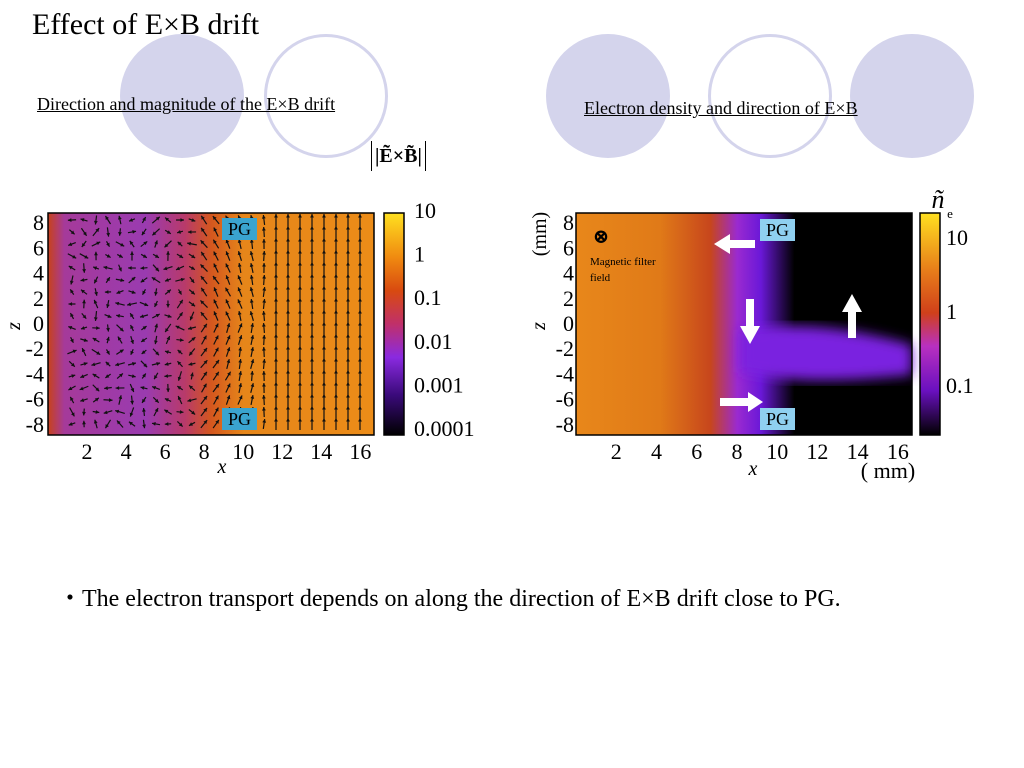  I want to click on right-x-tick: 12, so click(817, 451).